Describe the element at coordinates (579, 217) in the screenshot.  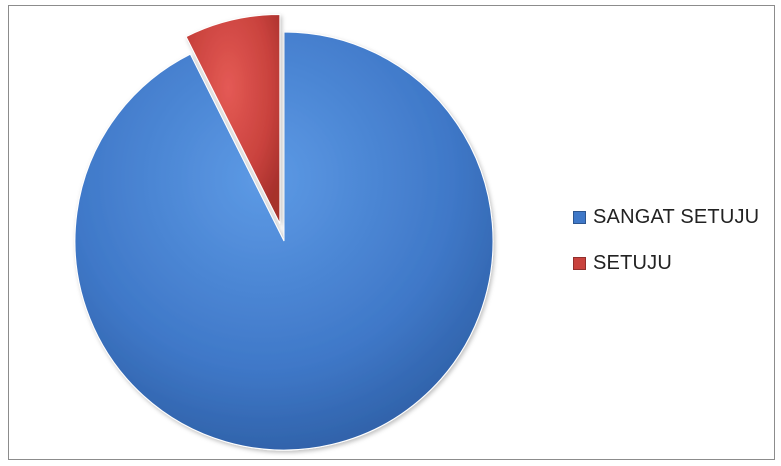
I see `legend-swatch-sangat-setuju` at that location.